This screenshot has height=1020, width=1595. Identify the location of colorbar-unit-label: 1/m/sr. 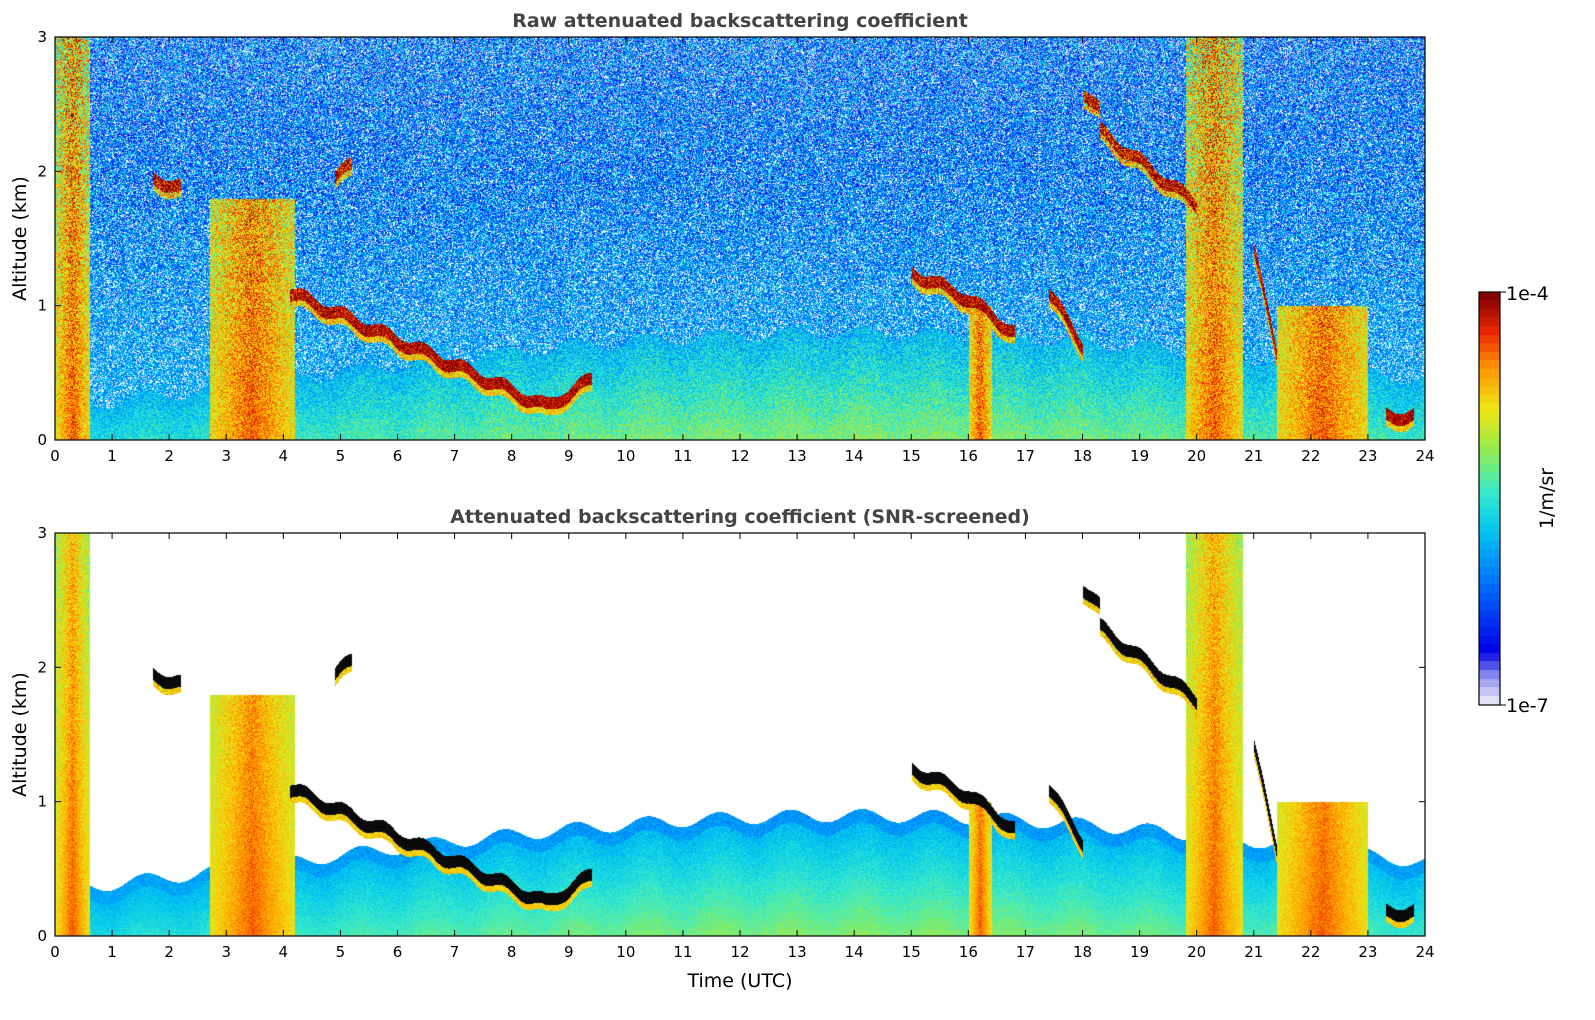
(1547, 498).